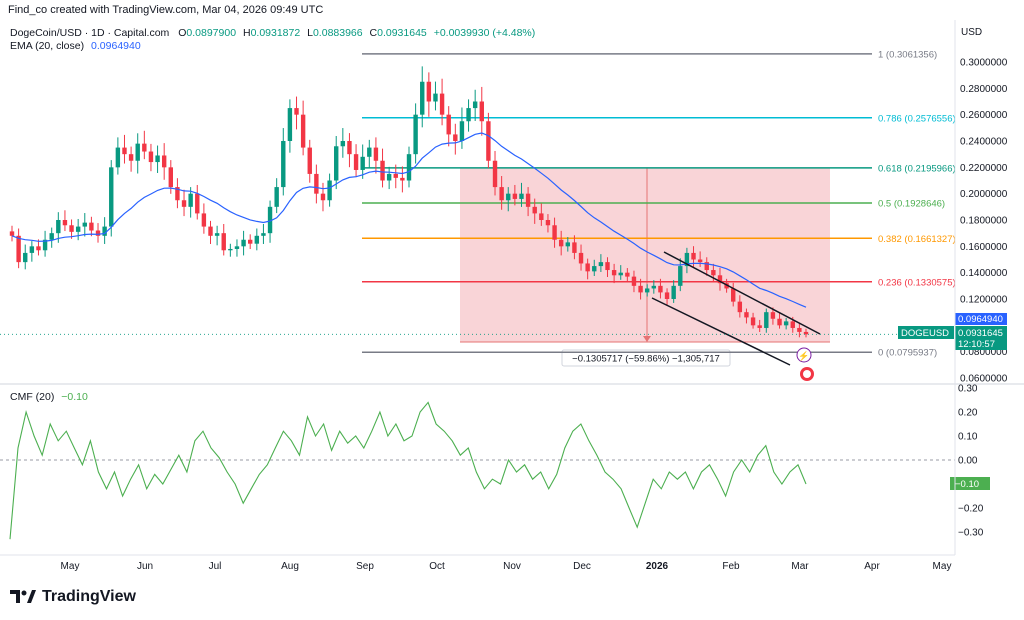 This screenshot has height=620, width=1024. I want to click on fib-level-label: 0.786 (0.2576556), so click(917, 118).